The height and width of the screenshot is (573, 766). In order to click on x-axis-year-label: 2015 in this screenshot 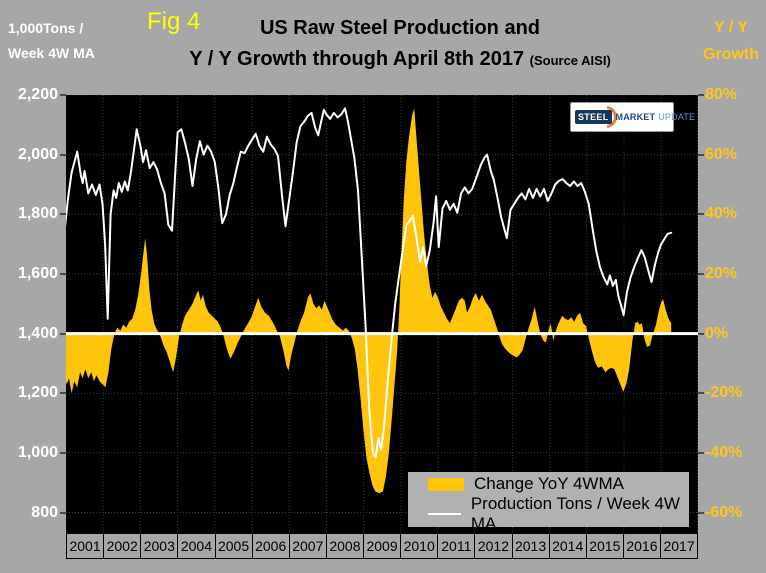, I will do `click(604, 546)`.